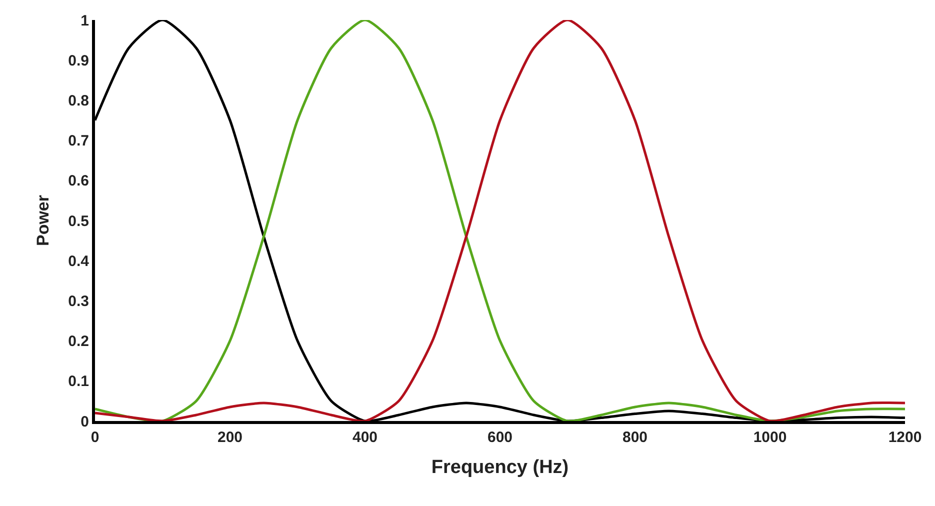 The width and height of the screenshot is (935, 506). I want to click on y-tick-label: 0.6, so click(78, 181).